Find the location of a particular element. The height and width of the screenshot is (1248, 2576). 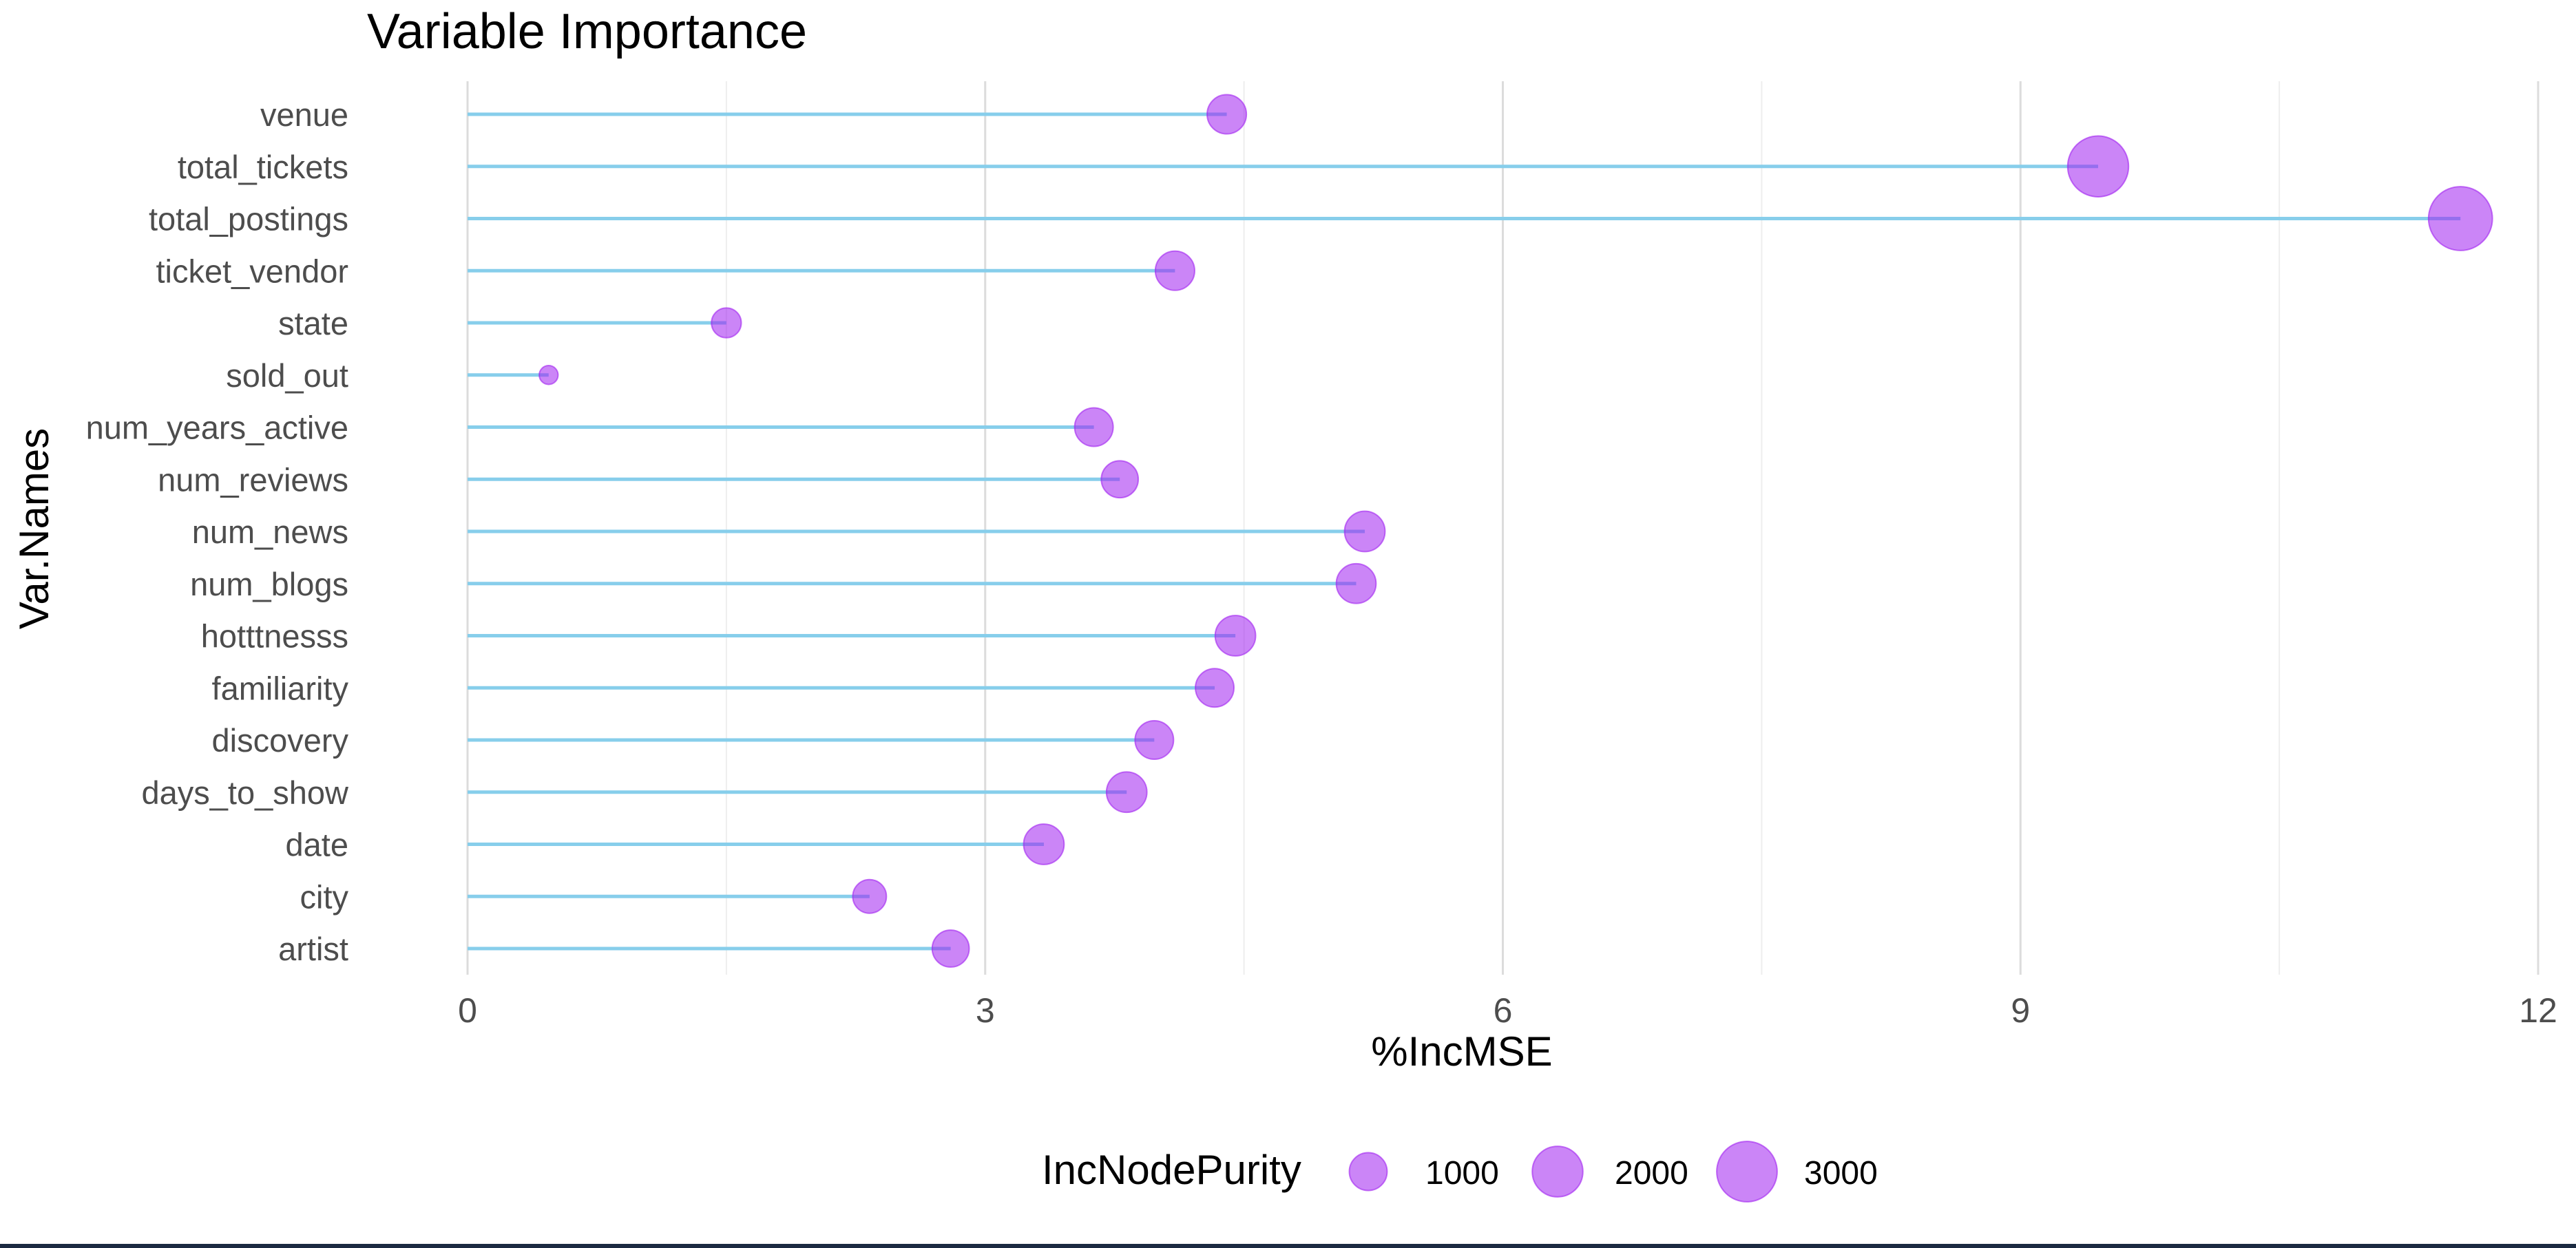

legend-label: 1000 is located at coordinates (1462, 1174).